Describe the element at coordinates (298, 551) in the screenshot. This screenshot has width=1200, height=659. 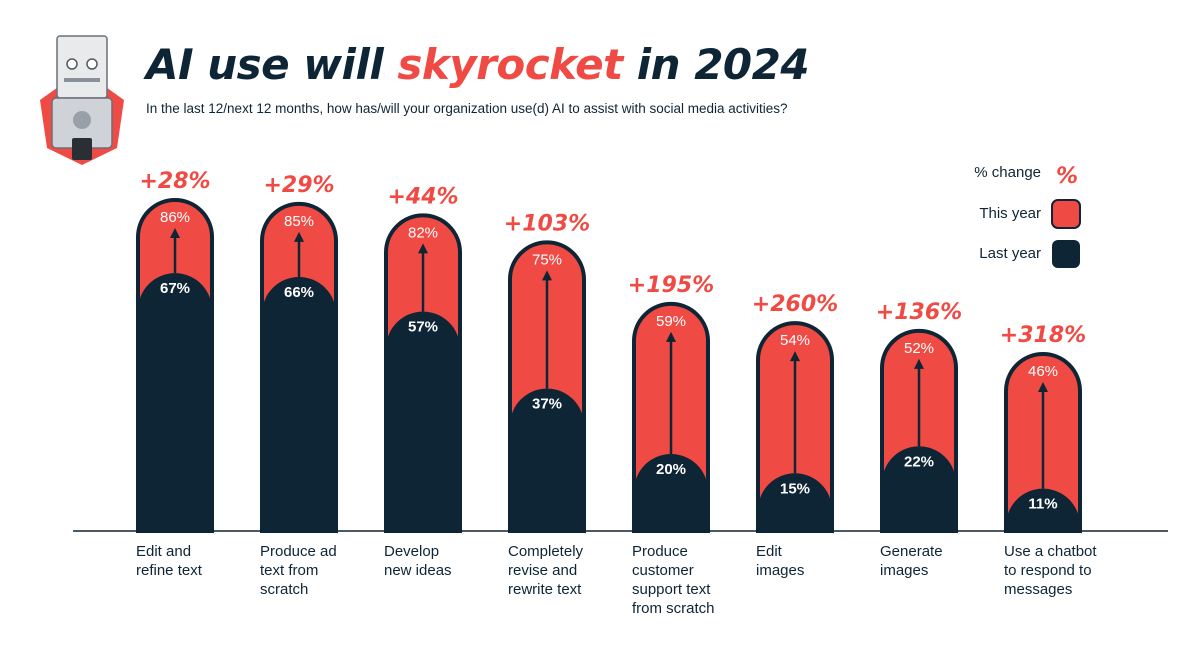
I see `category-label-line: Produce ad` at that location.